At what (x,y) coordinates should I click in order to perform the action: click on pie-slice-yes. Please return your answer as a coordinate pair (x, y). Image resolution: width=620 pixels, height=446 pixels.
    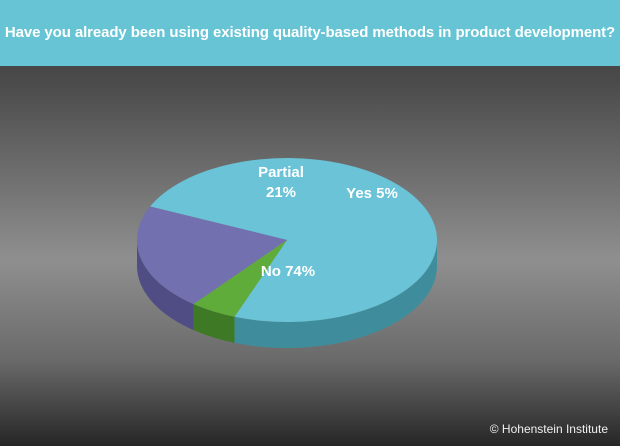
    Looking at the image, I should click on (240, 278).